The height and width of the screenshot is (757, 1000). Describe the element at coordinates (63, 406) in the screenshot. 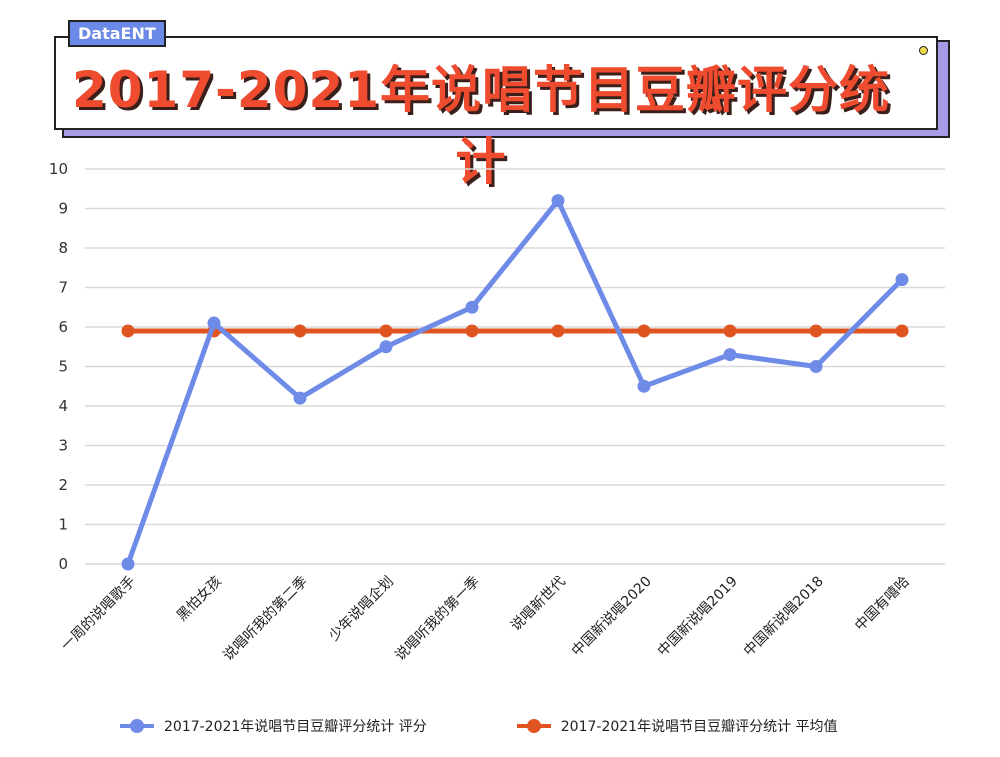

I see `y-tick-label: 4` at that location.